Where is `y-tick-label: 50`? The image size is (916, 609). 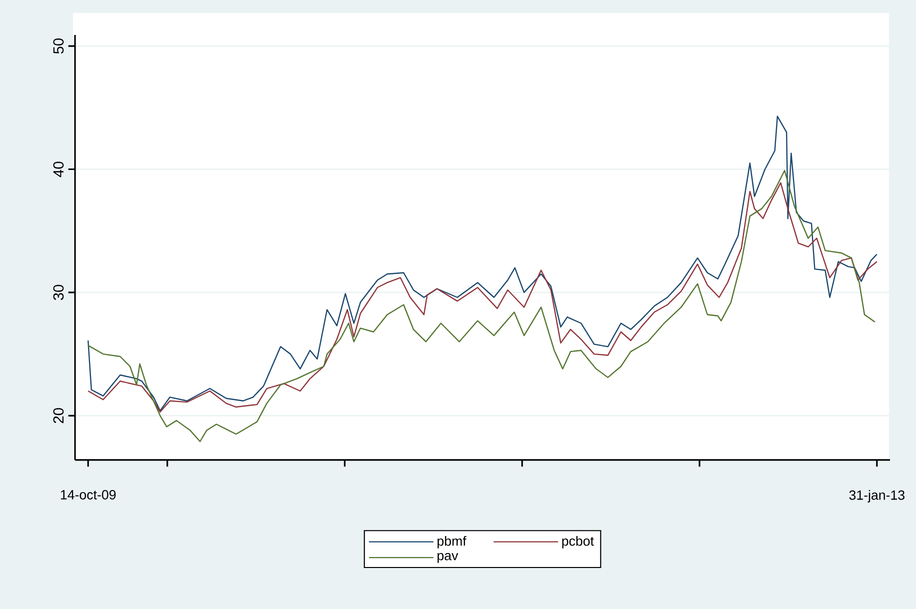
y-tick-label: 50 is located at coordinates (58, 46).